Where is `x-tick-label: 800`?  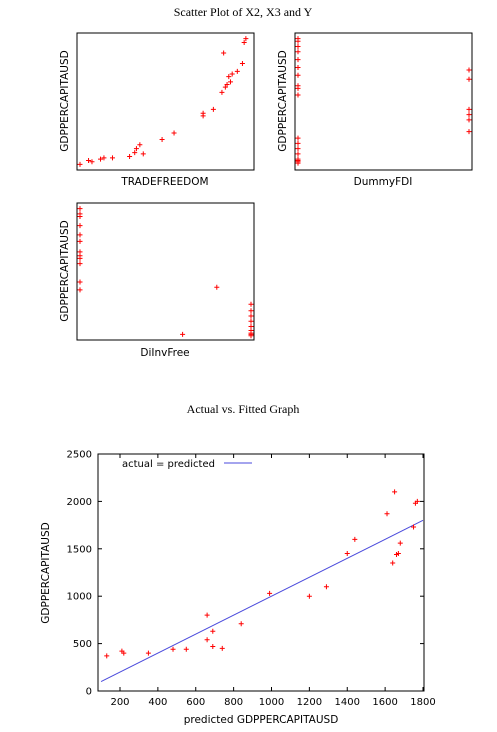
x-tick-label: 800 is located at coordinates (233, 702).